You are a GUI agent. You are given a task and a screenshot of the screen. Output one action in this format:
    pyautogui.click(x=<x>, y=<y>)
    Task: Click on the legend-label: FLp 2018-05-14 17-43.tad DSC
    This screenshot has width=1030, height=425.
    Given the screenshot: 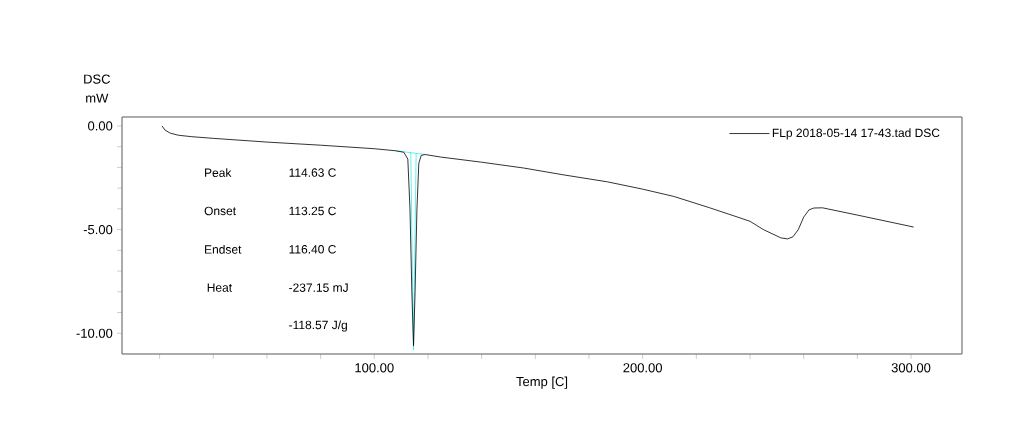 What is the action you would take?
    pyautogui.click(x=856, y=134)
    